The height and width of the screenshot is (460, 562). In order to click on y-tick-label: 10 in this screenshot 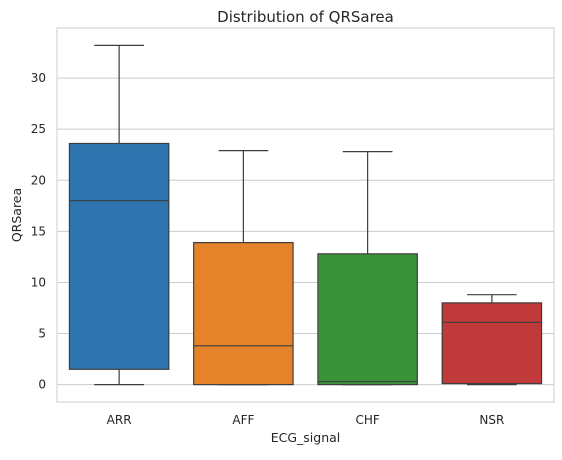, I will do `click(38, 282)`.